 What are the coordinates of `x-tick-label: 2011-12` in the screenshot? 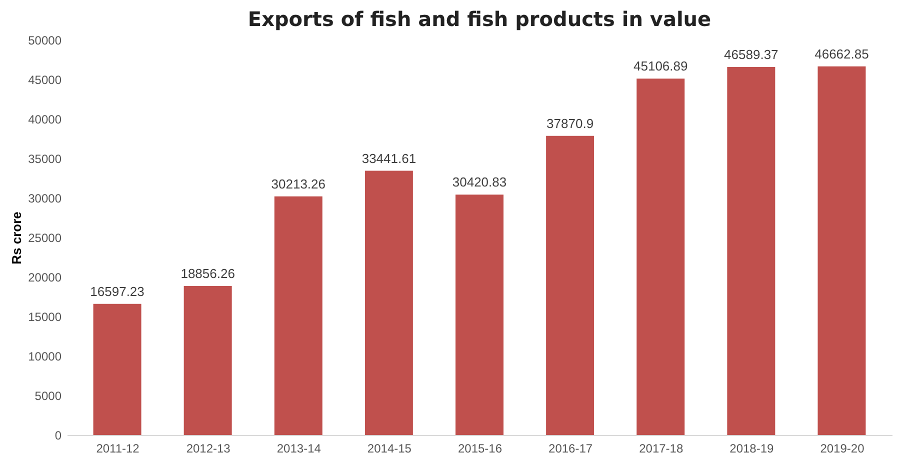 It's located at (118, 449).